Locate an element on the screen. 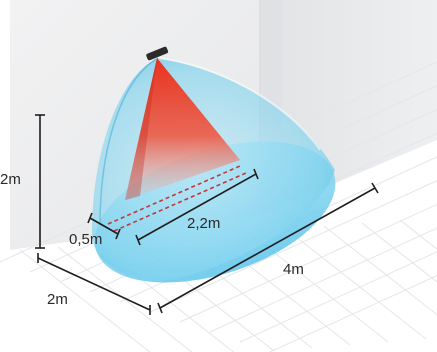 The image size is (437, 352). detection-length-dimension-line is located at coordinates (197, 207).